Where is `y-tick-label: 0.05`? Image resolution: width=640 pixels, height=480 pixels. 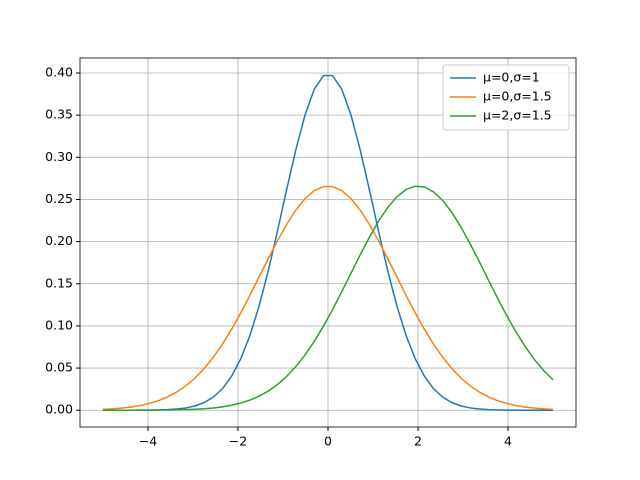
y-tick-label: 0.05 is located at coordinates (59, 367).